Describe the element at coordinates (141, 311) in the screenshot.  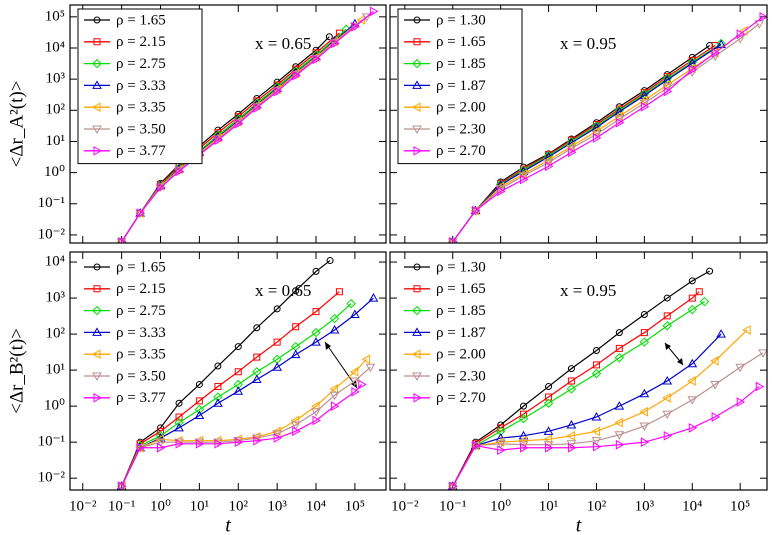
I see `legend-label: ρ = 2.75` at that location.